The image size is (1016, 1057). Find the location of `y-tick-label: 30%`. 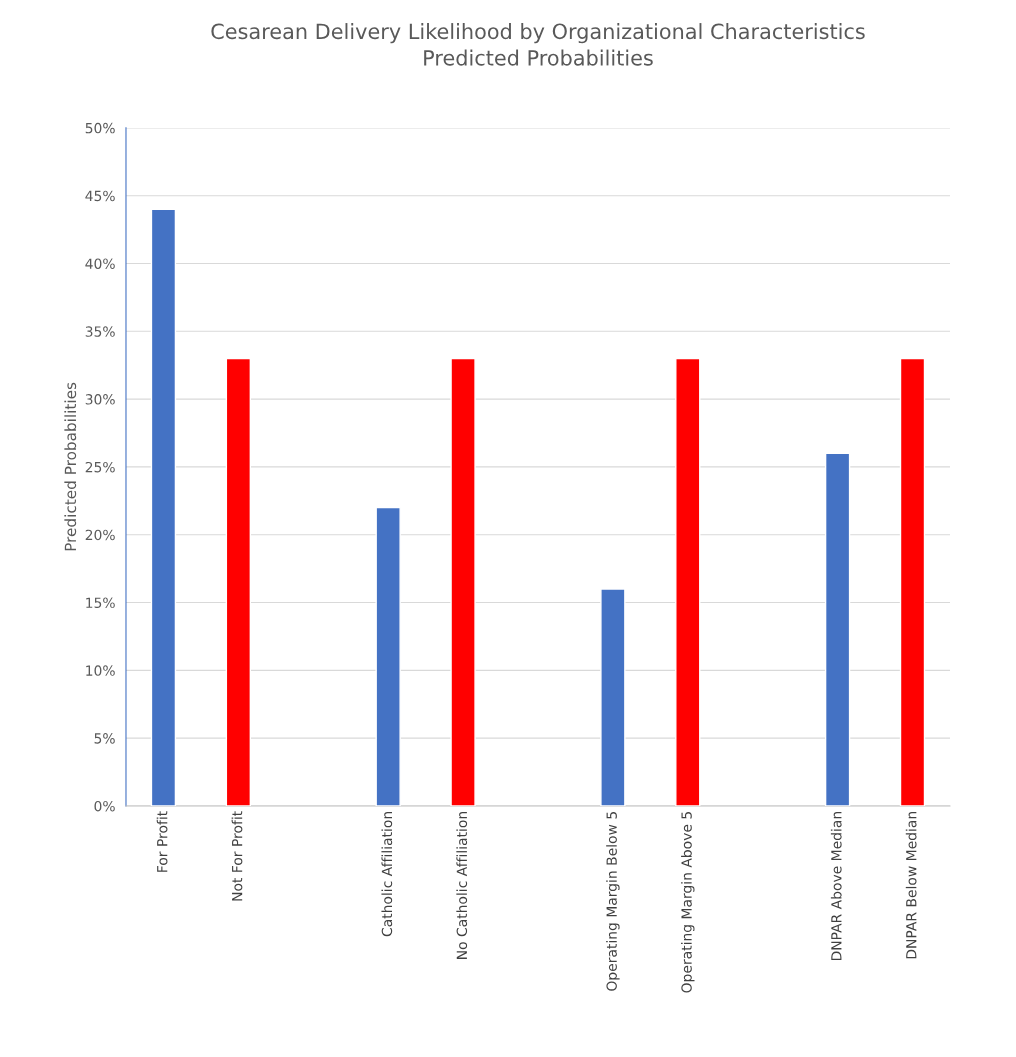

y-tick-label: 30% is located at coordinates (100, 399).